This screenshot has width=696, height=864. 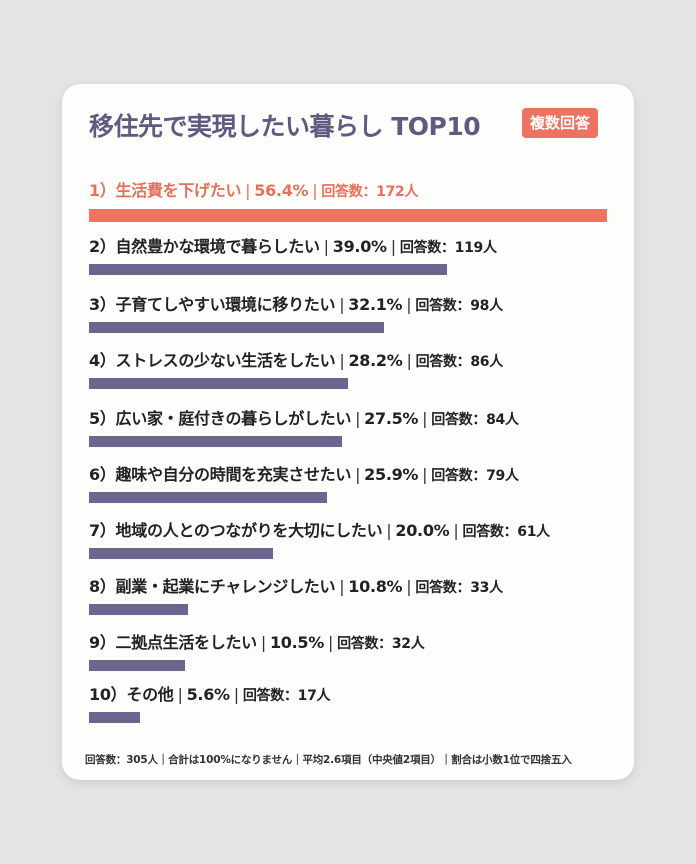 I want to click on row-label: 1）生活費を下げたい | 56.4% | 回答数：172人, so click(x=349, y=191).